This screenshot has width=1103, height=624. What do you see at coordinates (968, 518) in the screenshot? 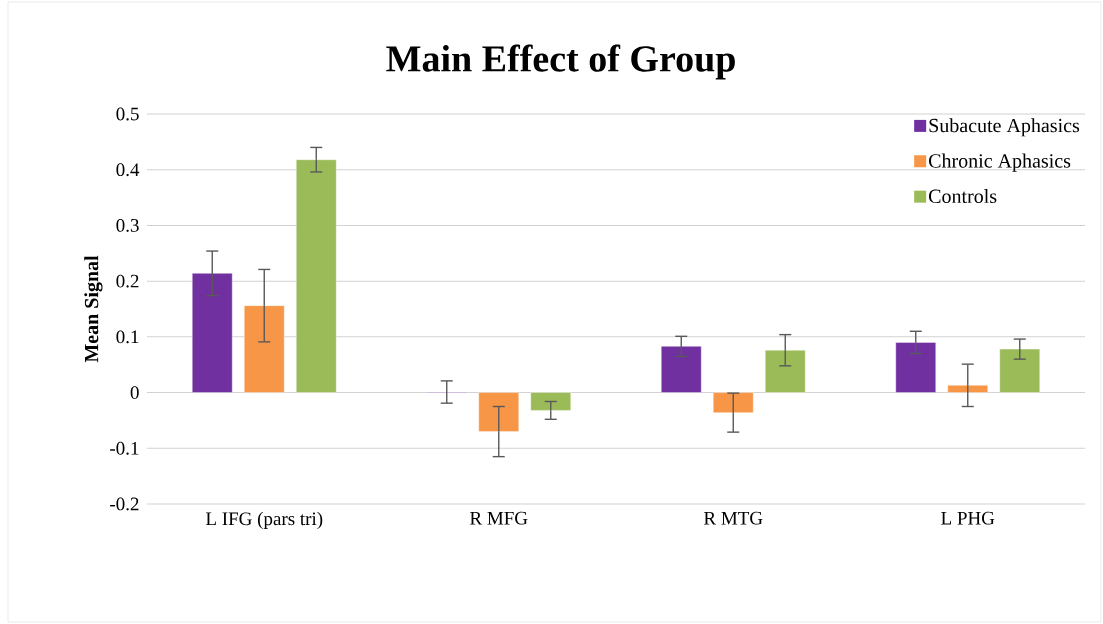
I see `x-tick-label: L PHG` at bounding box center [968, 518].